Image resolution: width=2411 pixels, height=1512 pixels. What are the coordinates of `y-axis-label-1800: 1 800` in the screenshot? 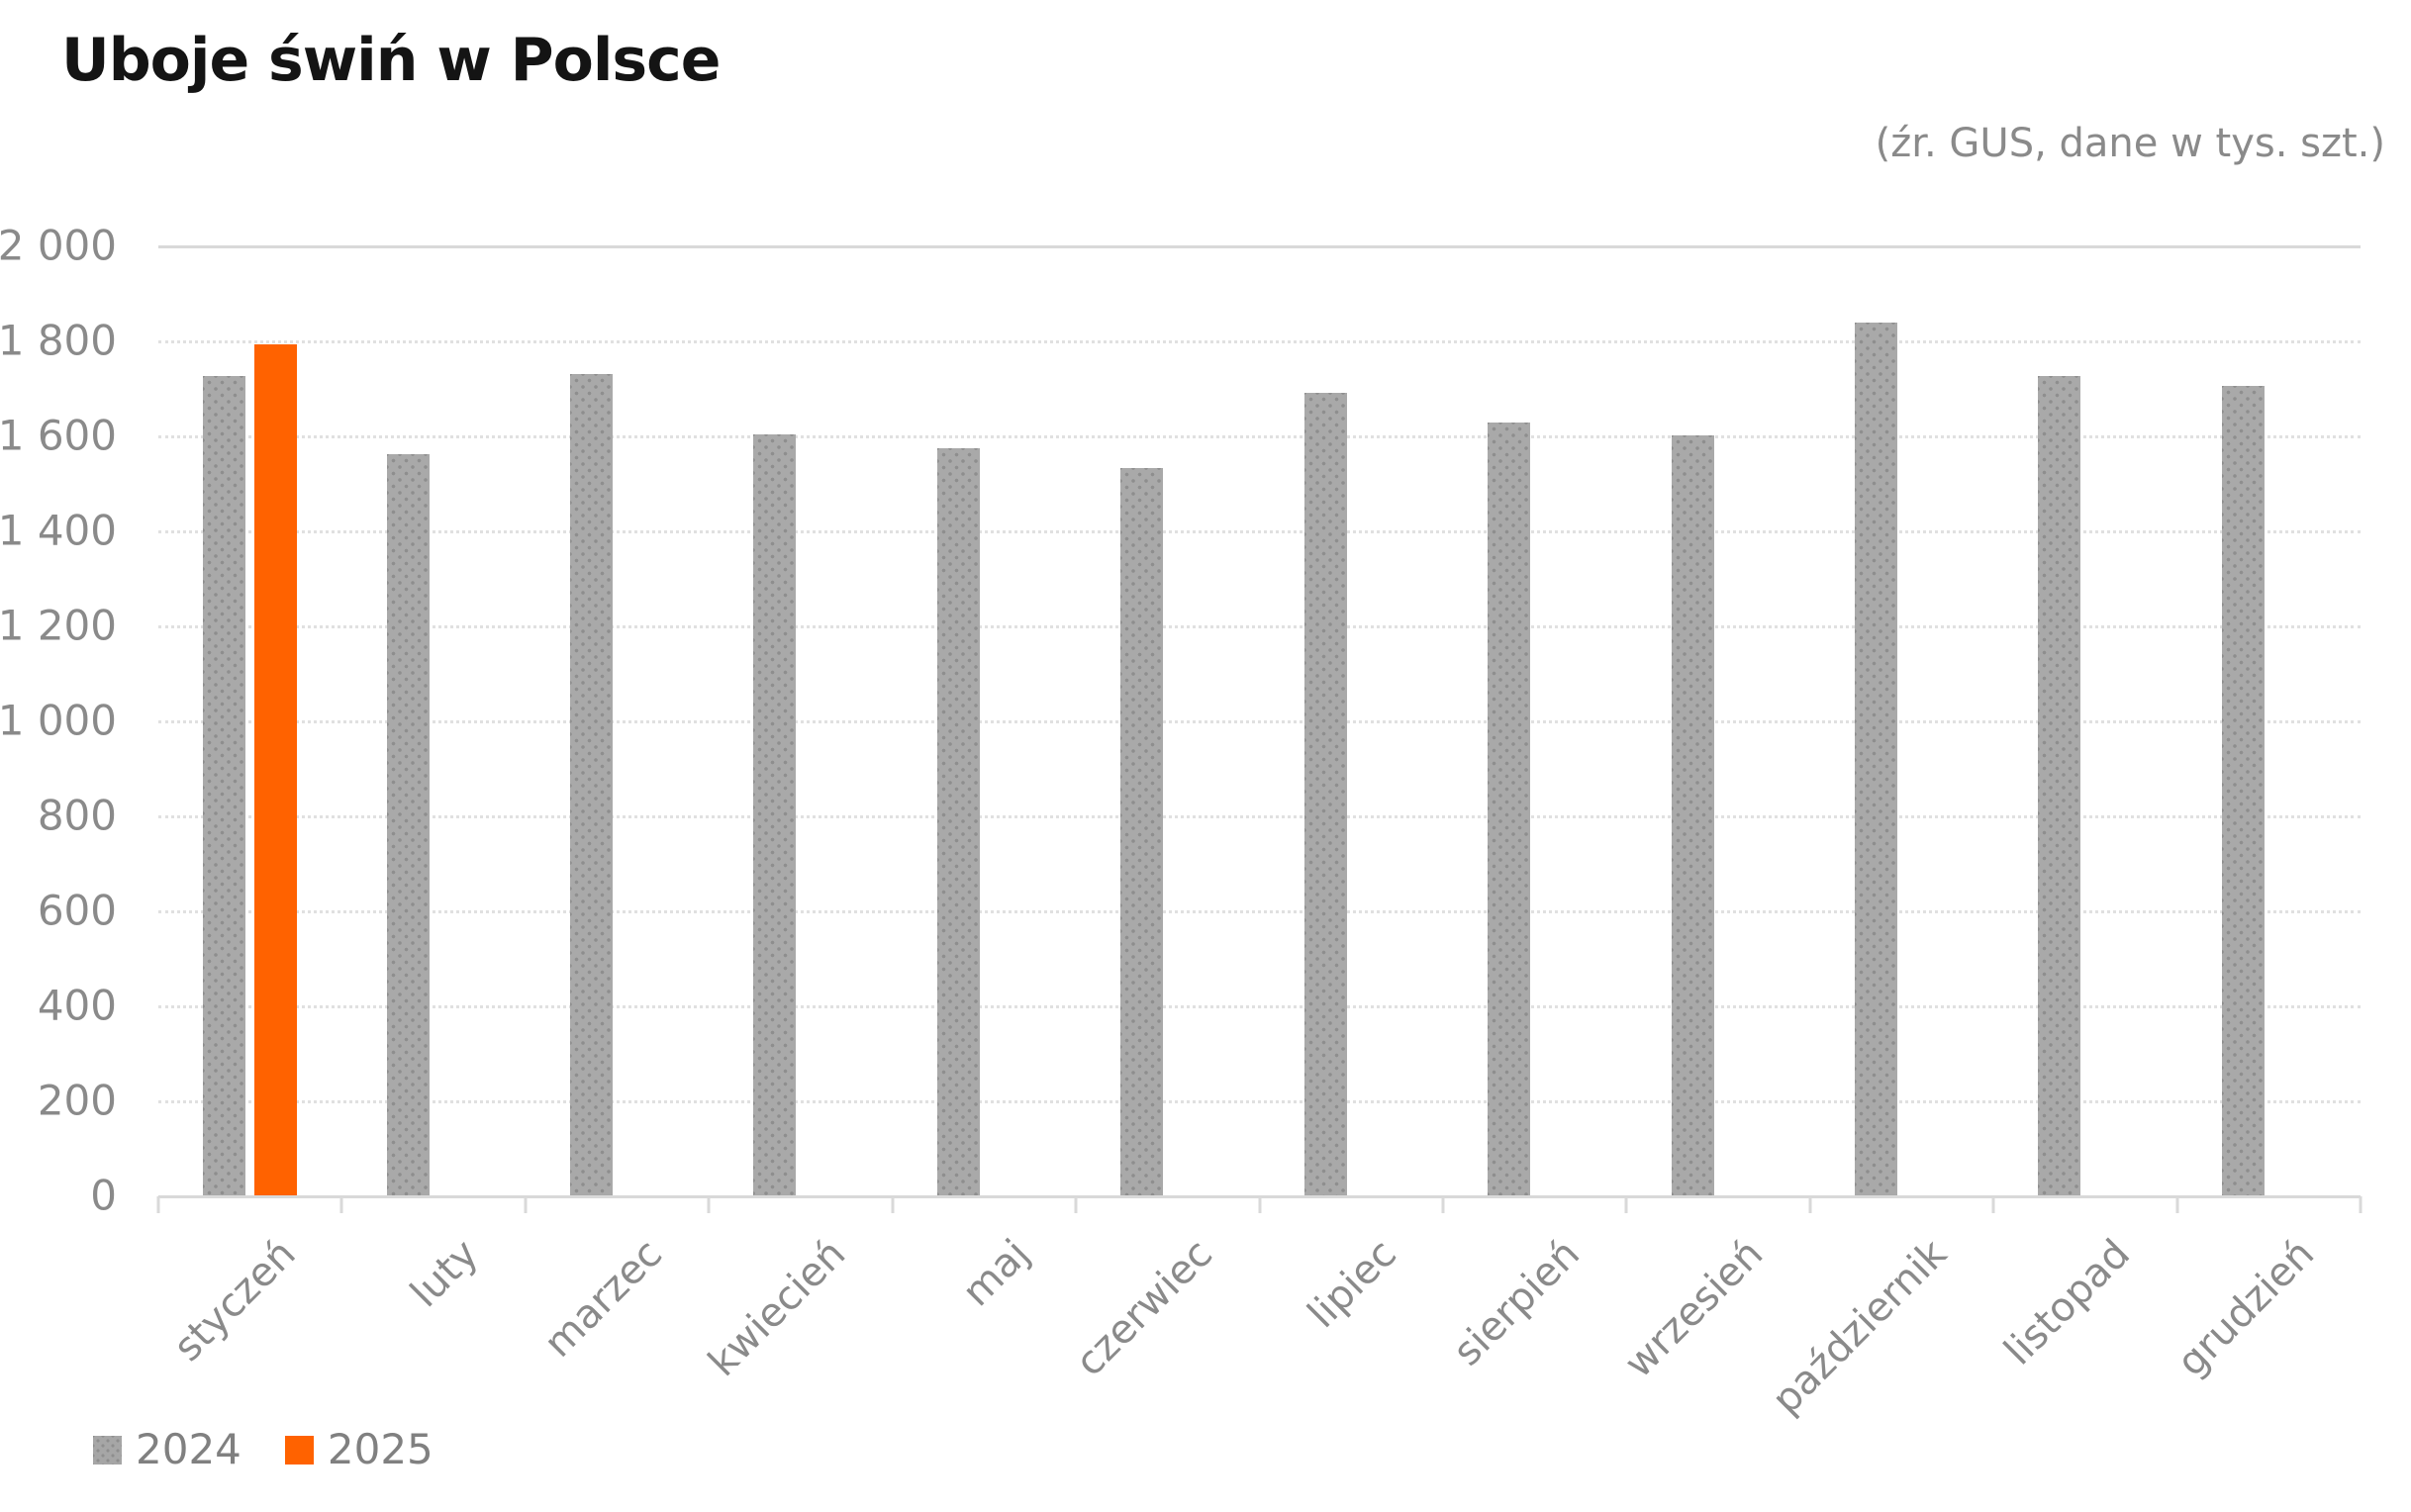 It's located at (59, 341).